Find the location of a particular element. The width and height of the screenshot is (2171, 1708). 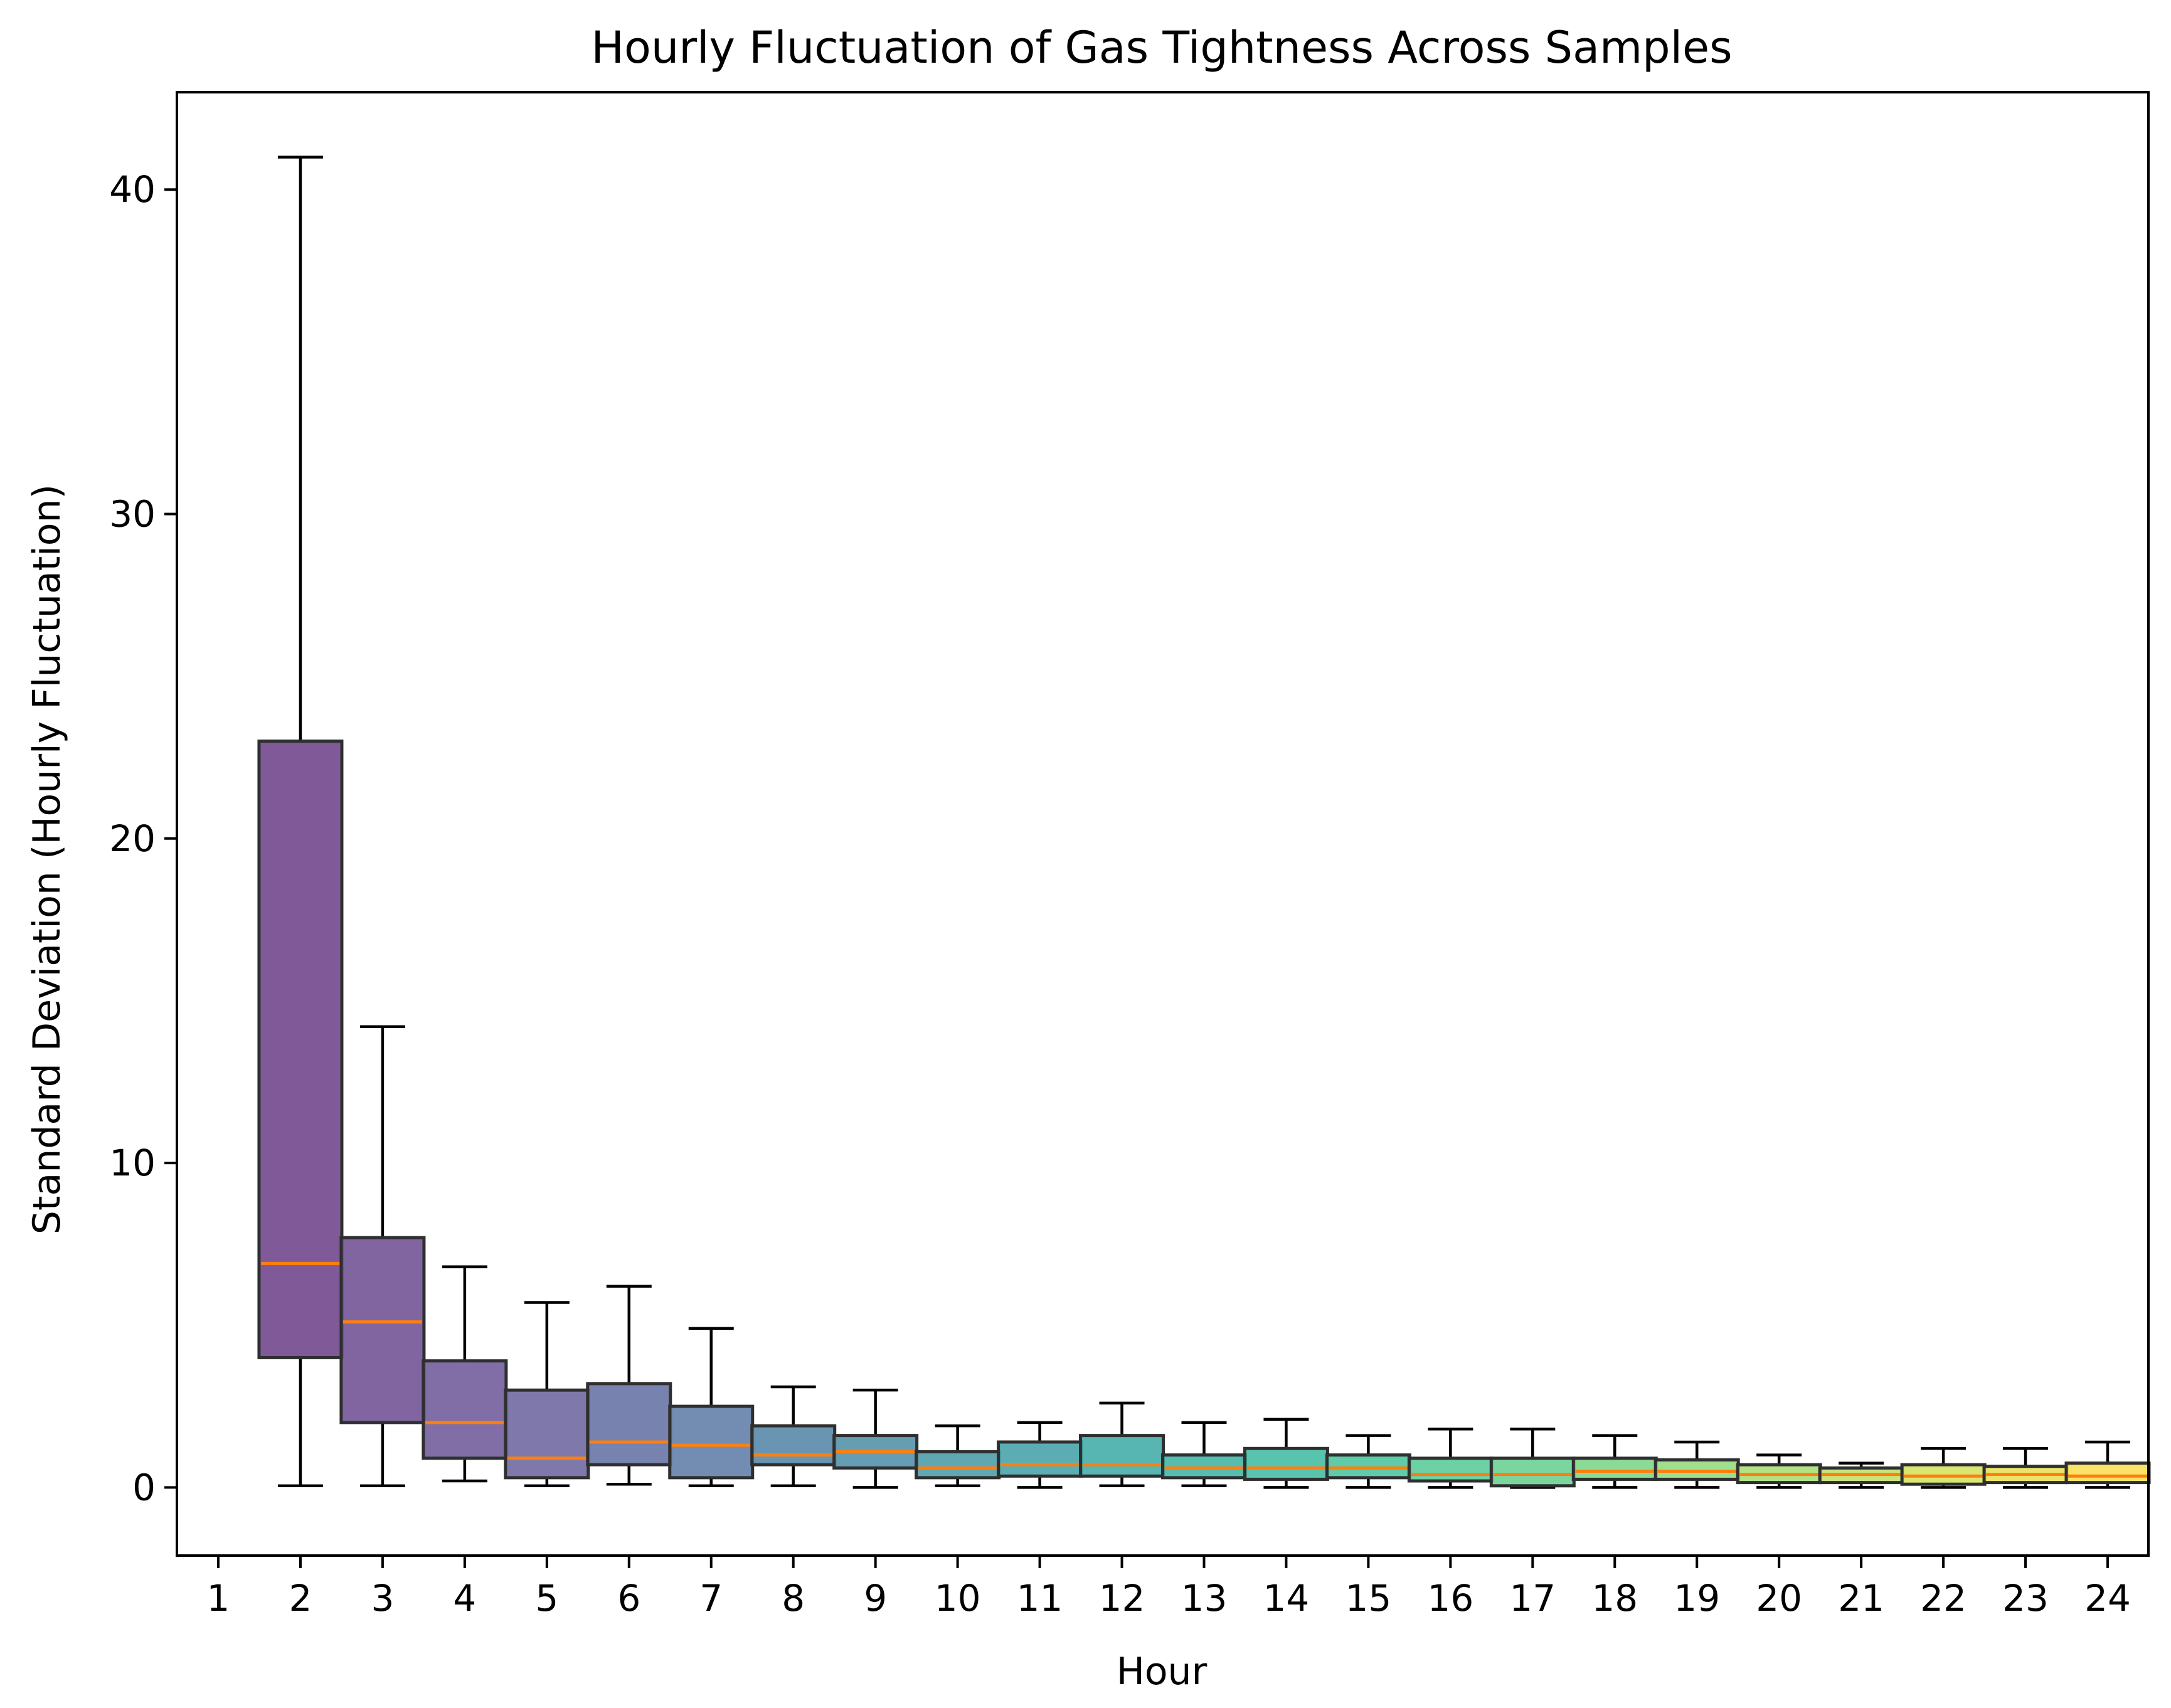

x-tick-label: 2 is located at coordinates (300, 1598).